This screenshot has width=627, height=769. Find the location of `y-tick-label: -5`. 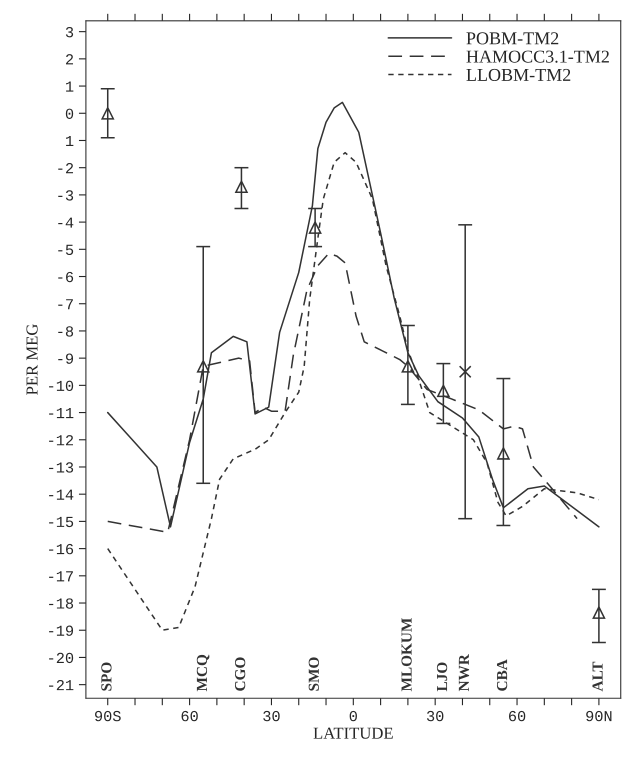

y-tick-label: -5 is located at coordinates (66, 249).